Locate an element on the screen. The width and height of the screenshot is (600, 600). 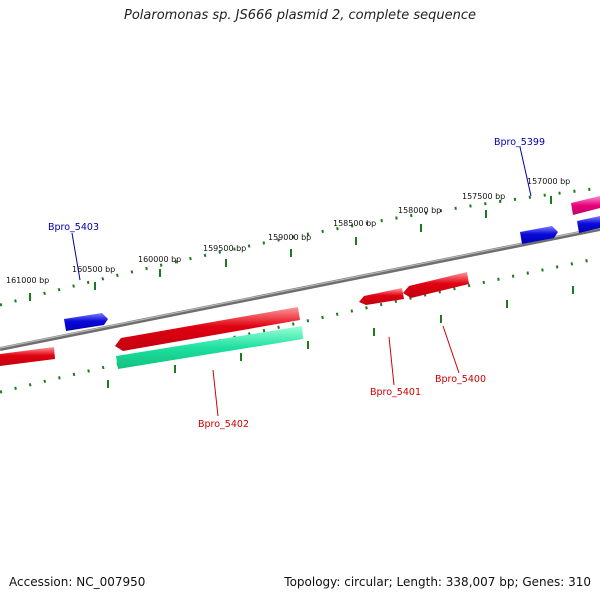
tick-label: 161000 bp is located at coordinates (27, 280).